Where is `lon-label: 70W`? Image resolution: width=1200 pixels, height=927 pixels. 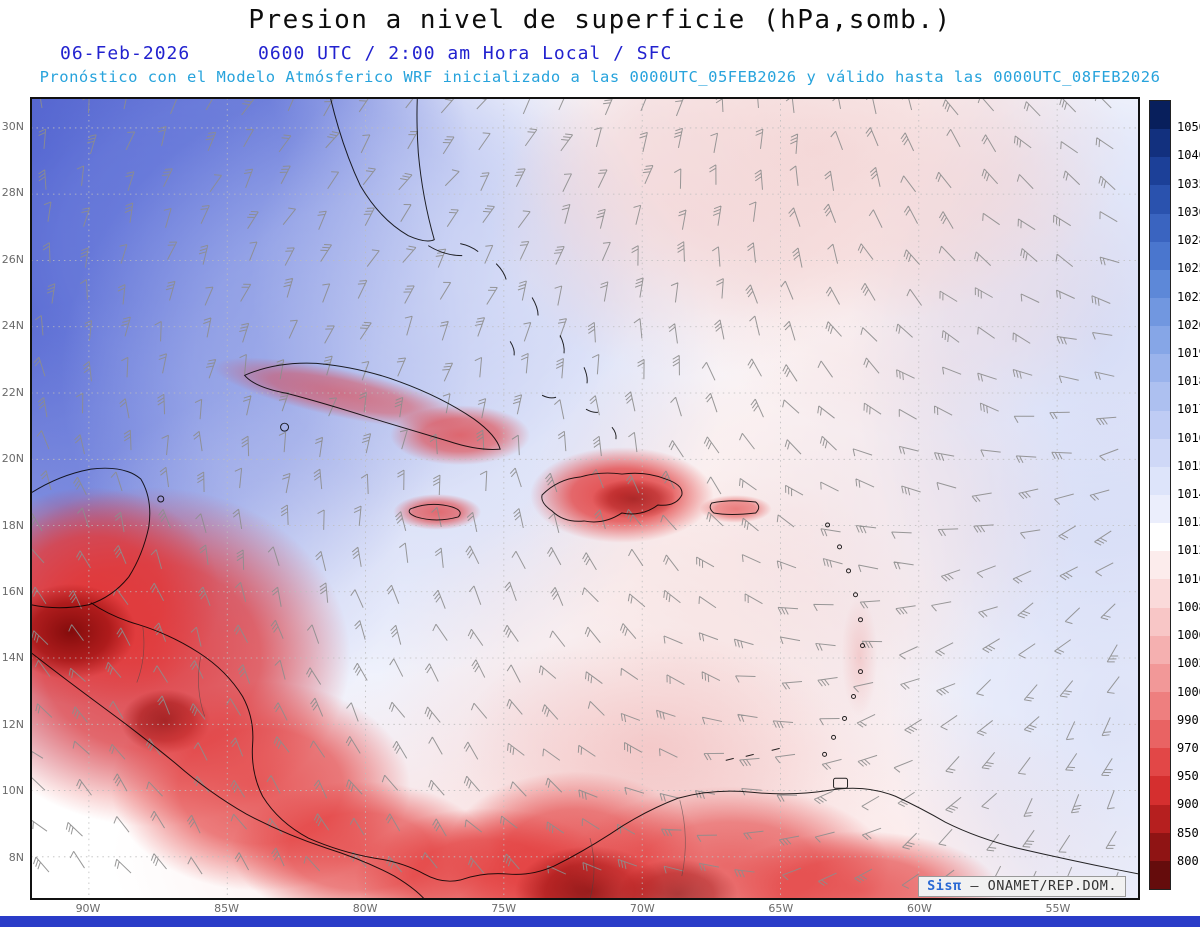 lon-label: 70W is located at coordinates (642, 908).